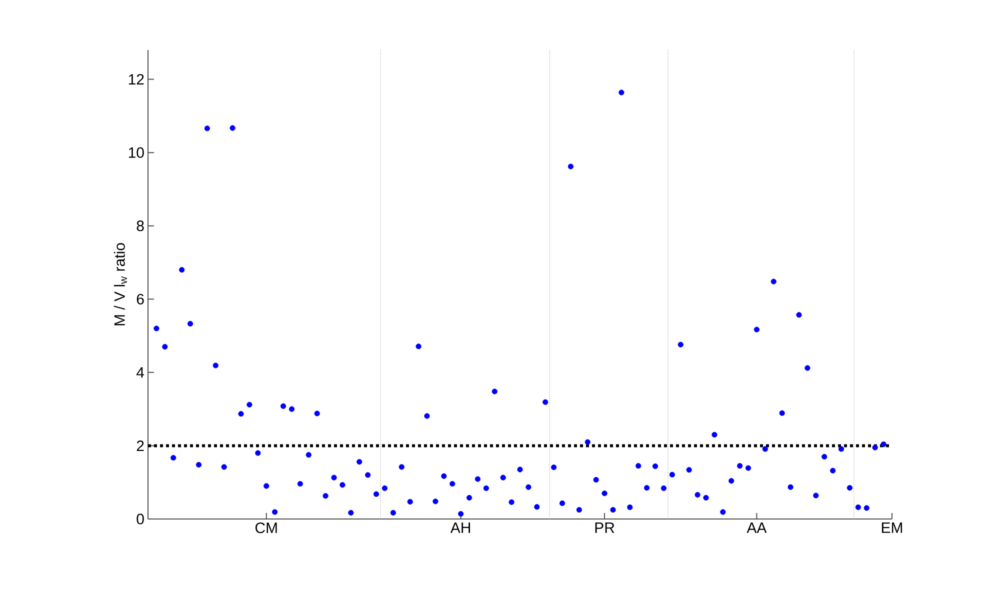 The image size is (989, 599). I want to click on x-tick-label: CM, so click(266, 528).